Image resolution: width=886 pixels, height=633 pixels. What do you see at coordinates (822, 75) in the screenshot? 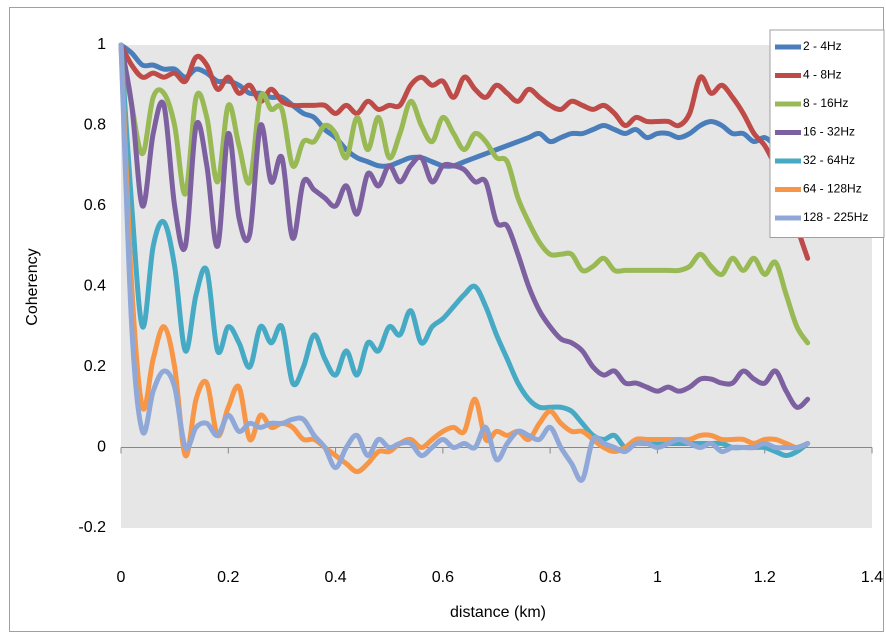
I see `legend-label: 4 - 8Hz` at bounding box center [822, 75].